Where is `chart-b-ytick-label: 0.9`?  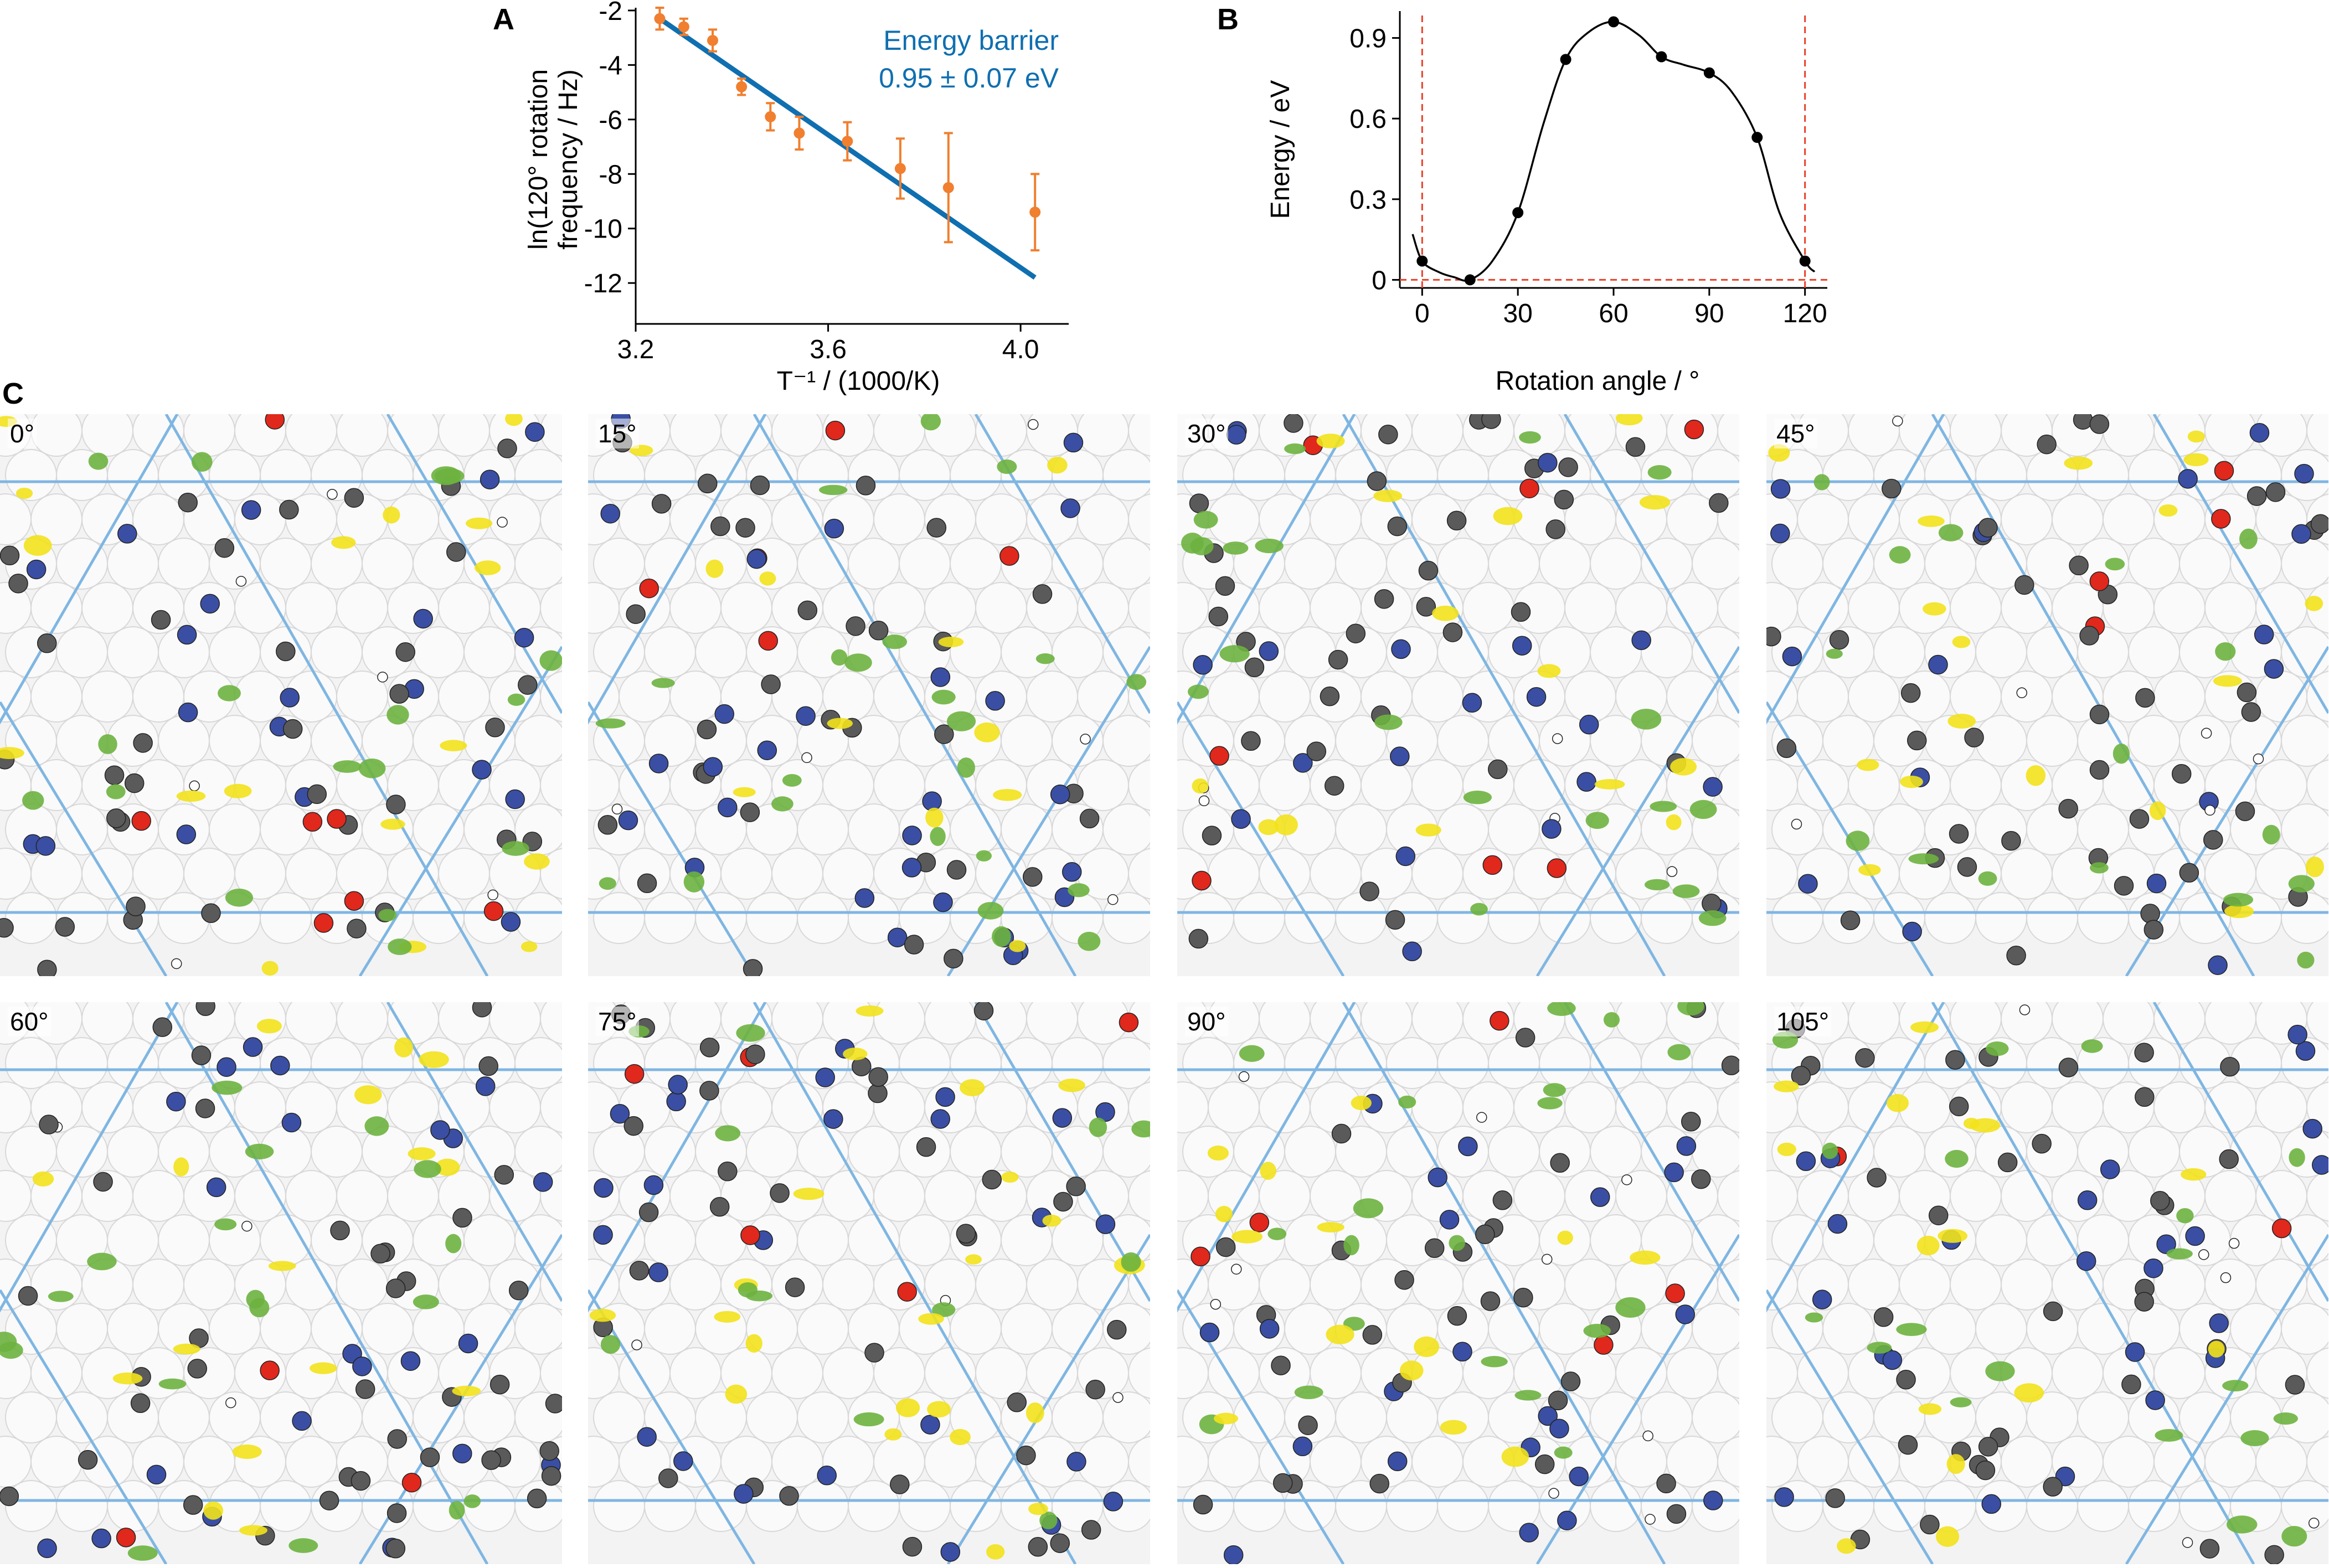
chart-b-ytick-label: 0.9 is located at coordinates (1368, 39).